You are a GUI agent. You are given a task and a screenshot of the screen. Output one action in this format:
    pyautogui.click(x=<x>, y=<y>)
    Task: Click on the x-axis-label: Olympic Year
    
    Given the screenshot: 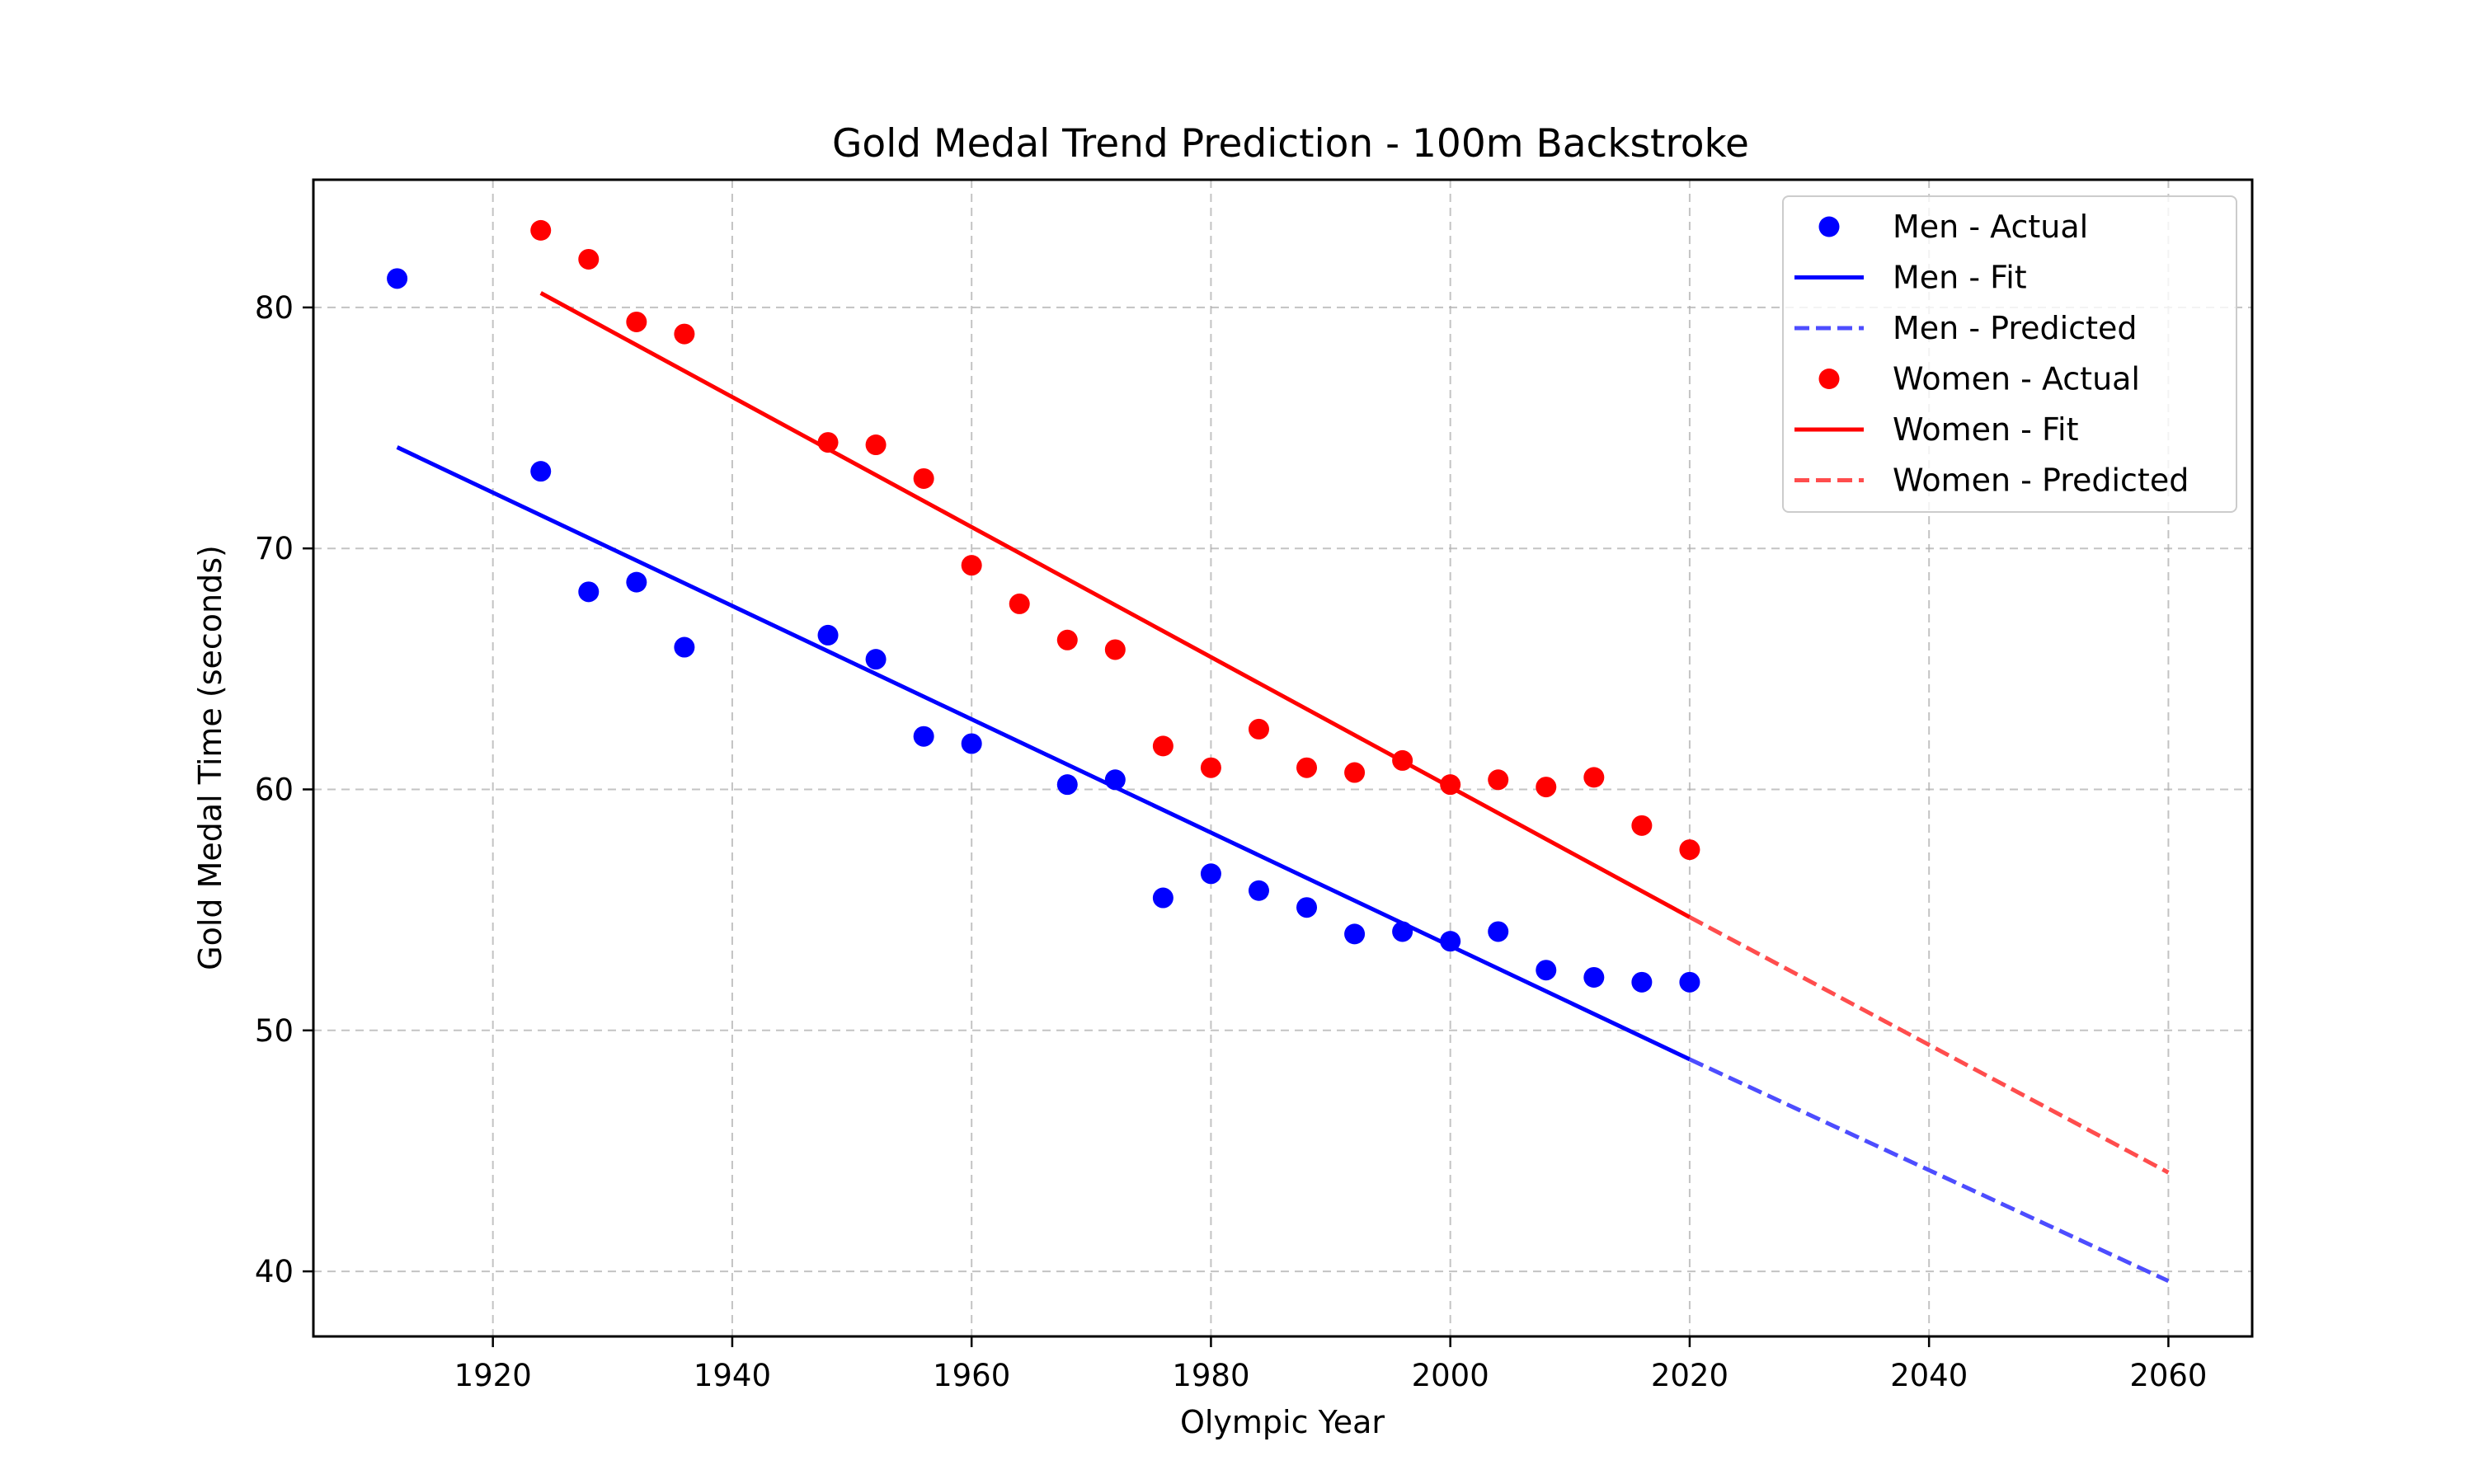 What is the action you would take?
    pyautogui.click(x=1282, y=1422)
    